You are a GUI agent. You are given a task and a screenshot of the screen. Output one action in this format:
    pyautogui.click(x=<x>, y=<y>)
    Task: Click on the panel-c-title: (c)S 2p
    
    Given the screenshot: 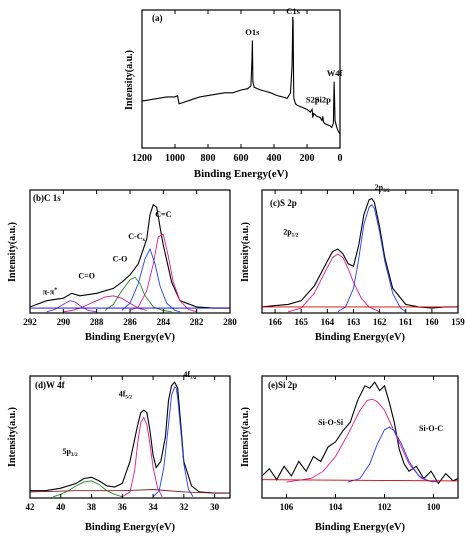 What is the action you would take?
    pyautogui.click(x=283, y=203)
    